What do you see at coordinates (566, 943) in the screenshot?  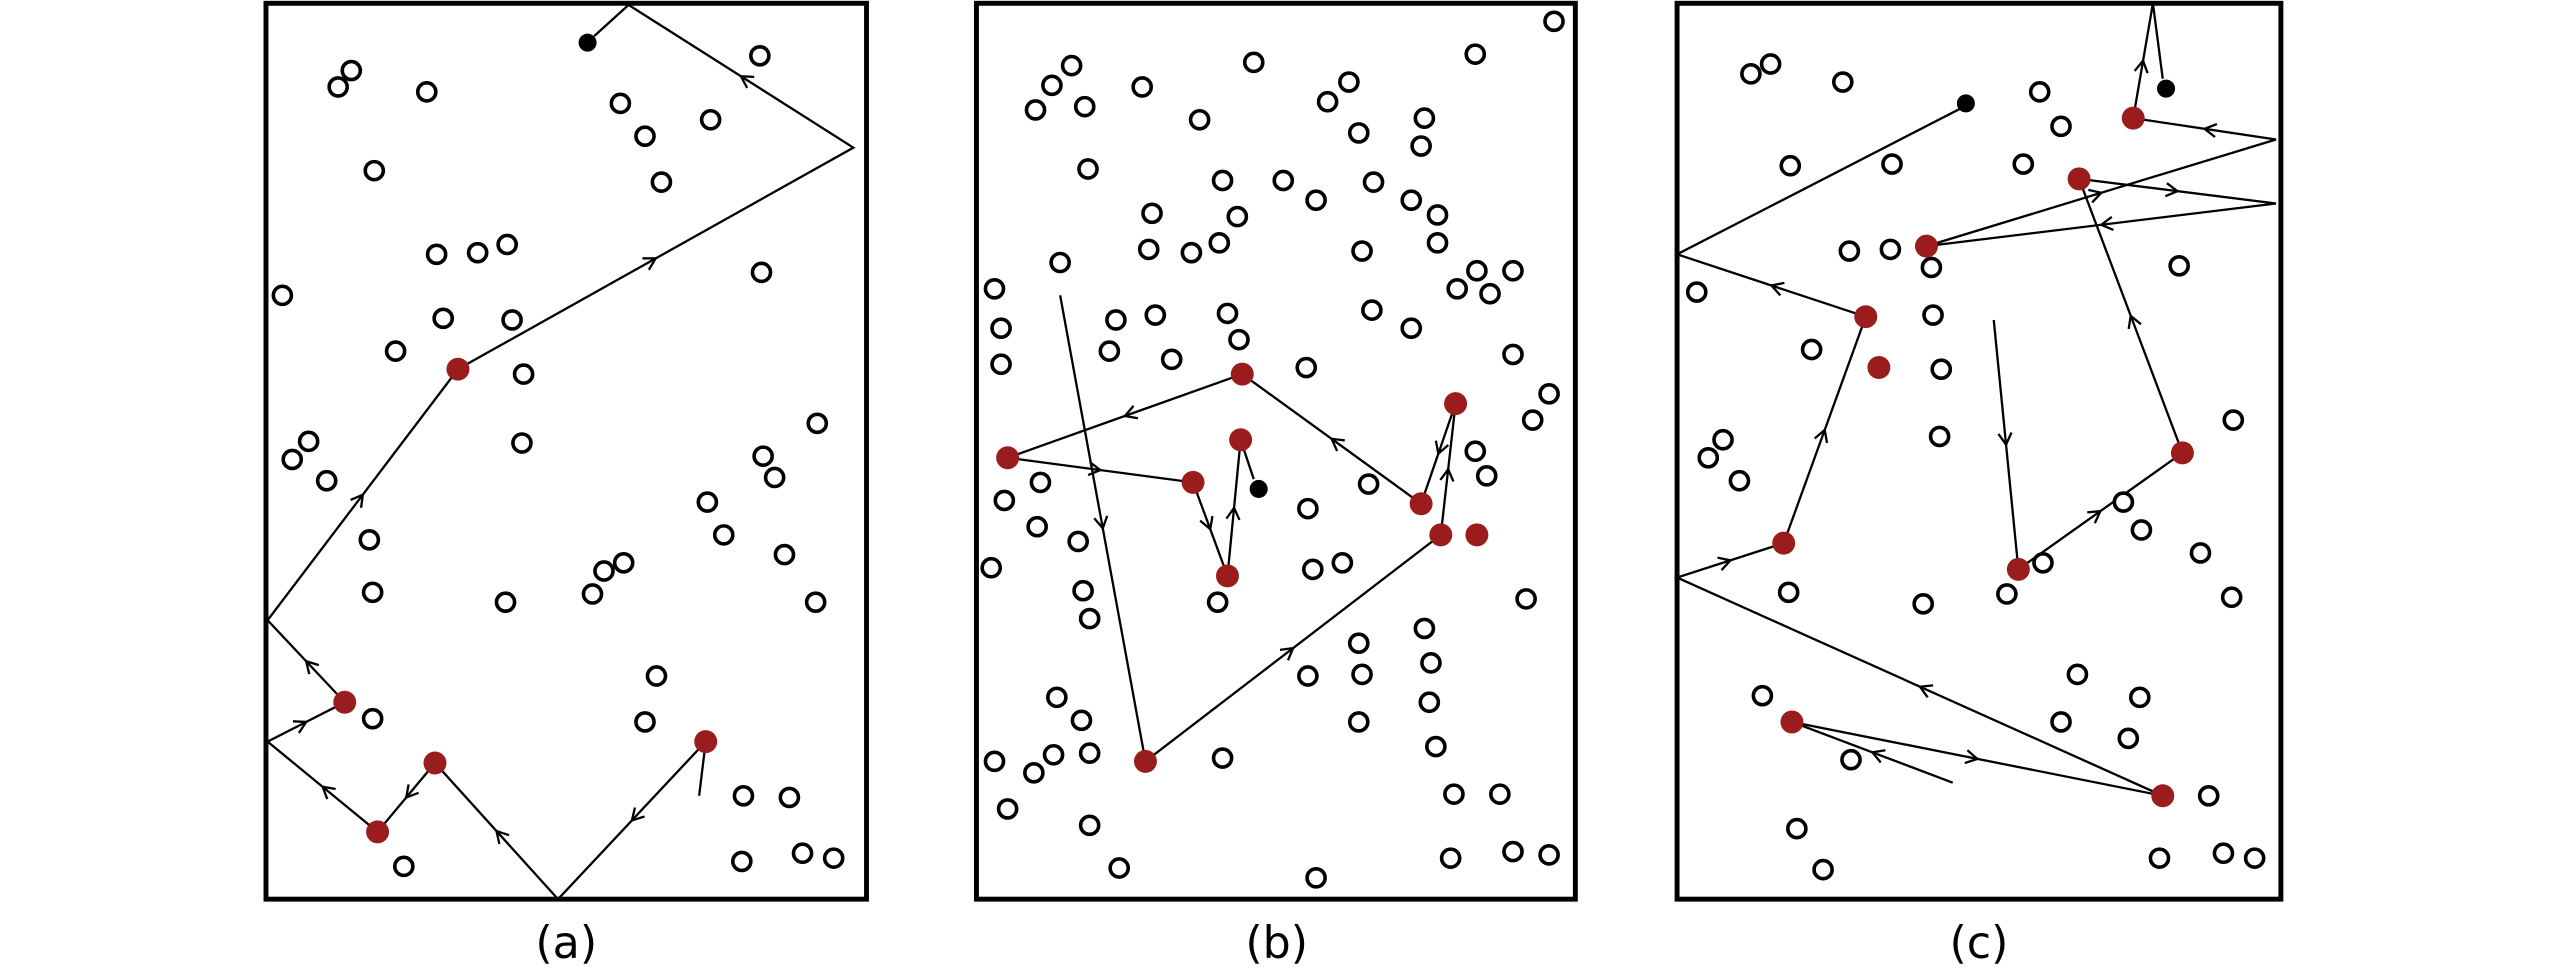 I see `panel-label: (a)` at bounding box center [566, 943].